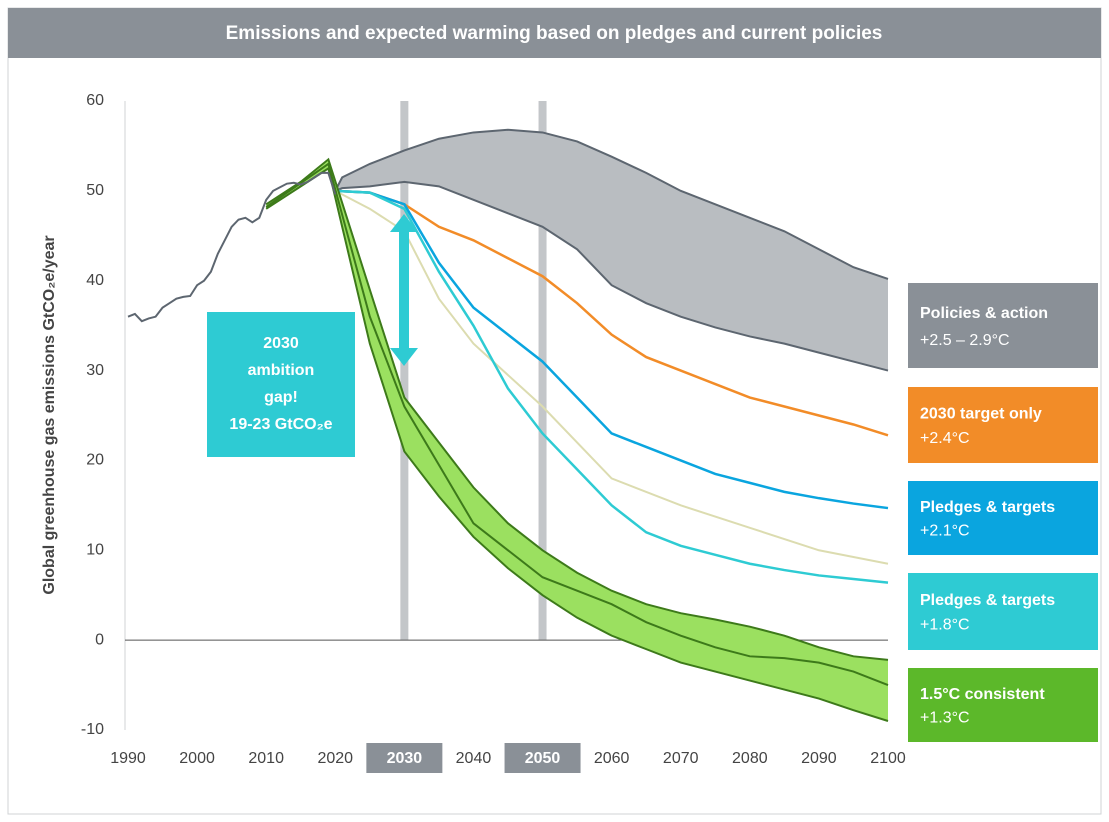  Describe the element at coordinates (95, 550) in the screenshot. I see `y-tick-label: 10` at that location.